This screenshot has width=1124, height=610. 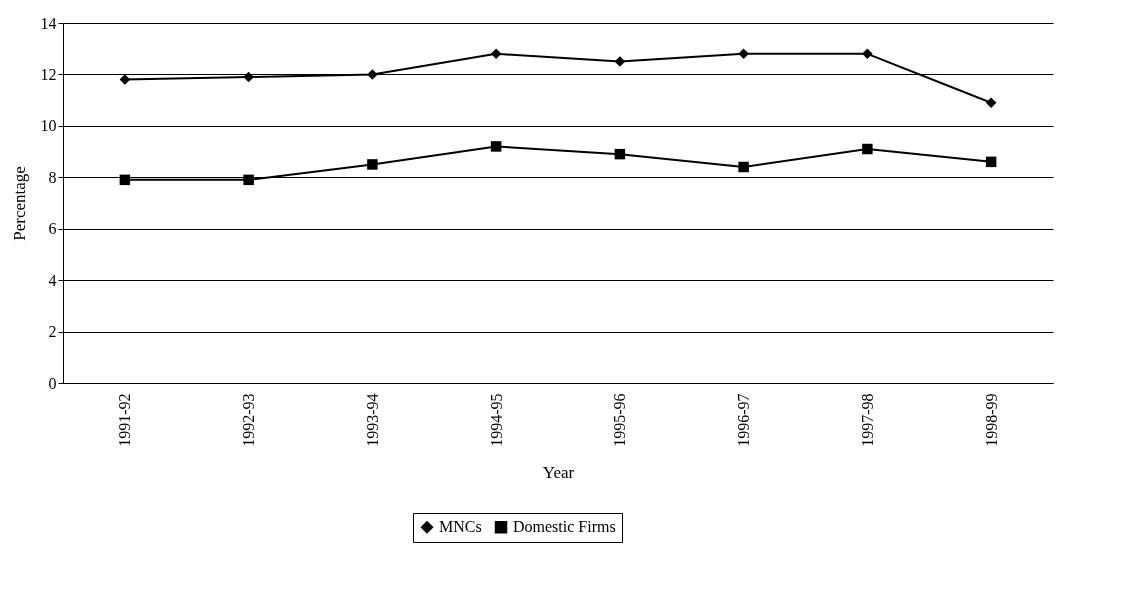 I want to click on x-tick-label: 1991-92, so click(x=125, y=420).